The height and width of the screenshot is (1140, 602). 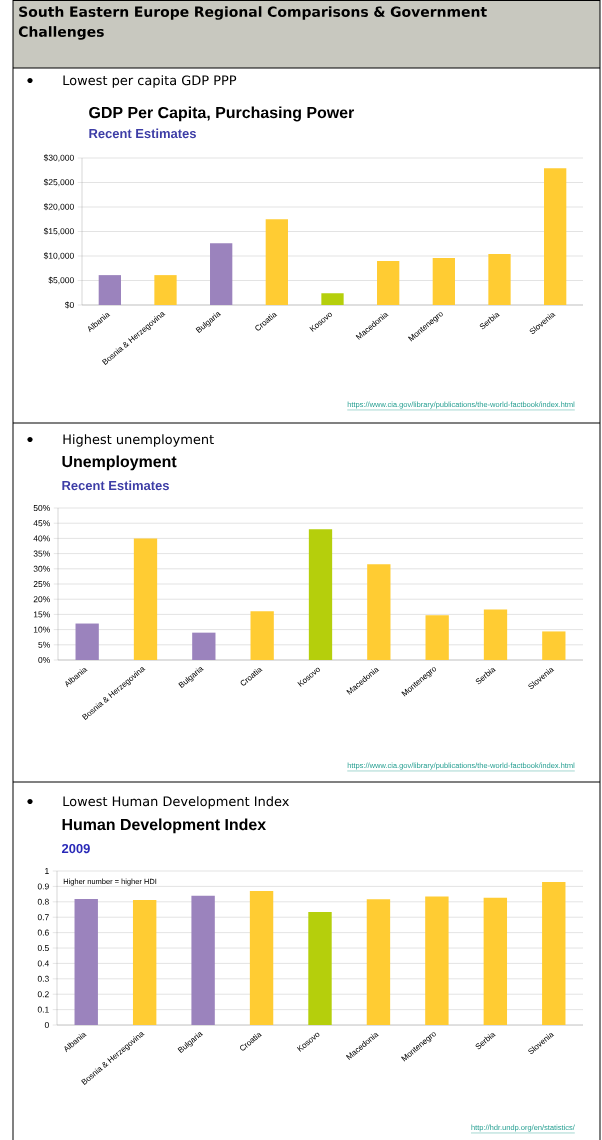 I want to click on y-tick-label: 0.9, so click(x=43, y=886).